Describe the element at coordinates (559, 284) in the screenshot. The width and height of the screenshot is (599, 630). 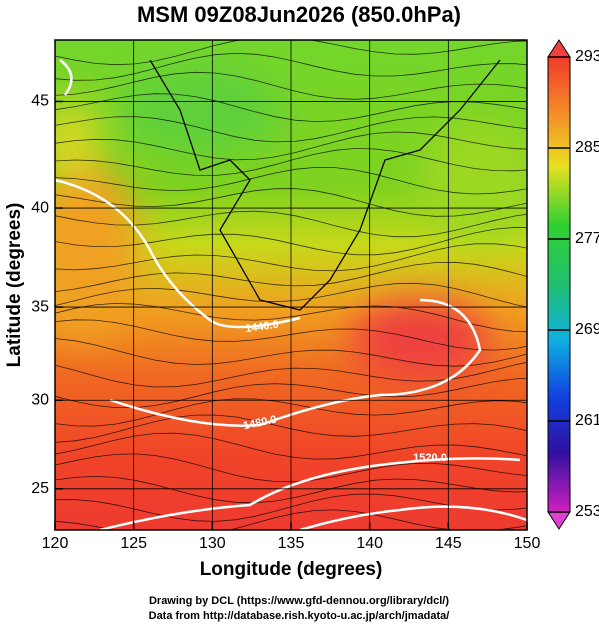
I see `colorbar` at that location.